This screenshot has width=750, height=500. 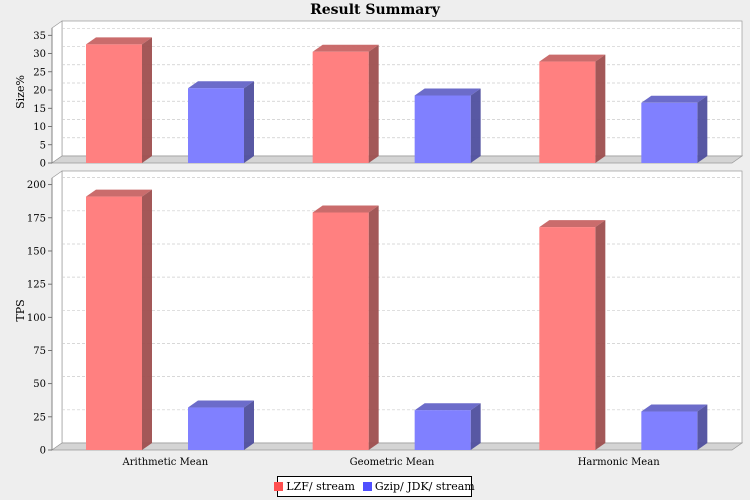 What do you see at coordinates (279, 486) in the screenshot?
I see `legend-swatch-lzf` at bounding box center [279, 486].